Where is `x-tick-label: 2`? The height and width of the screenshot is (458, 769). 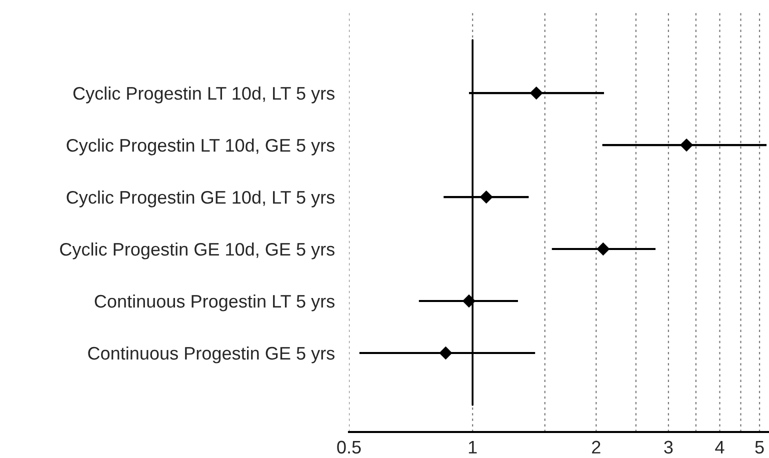
x-tick-label: 2 is located at coordinates (596, 447).